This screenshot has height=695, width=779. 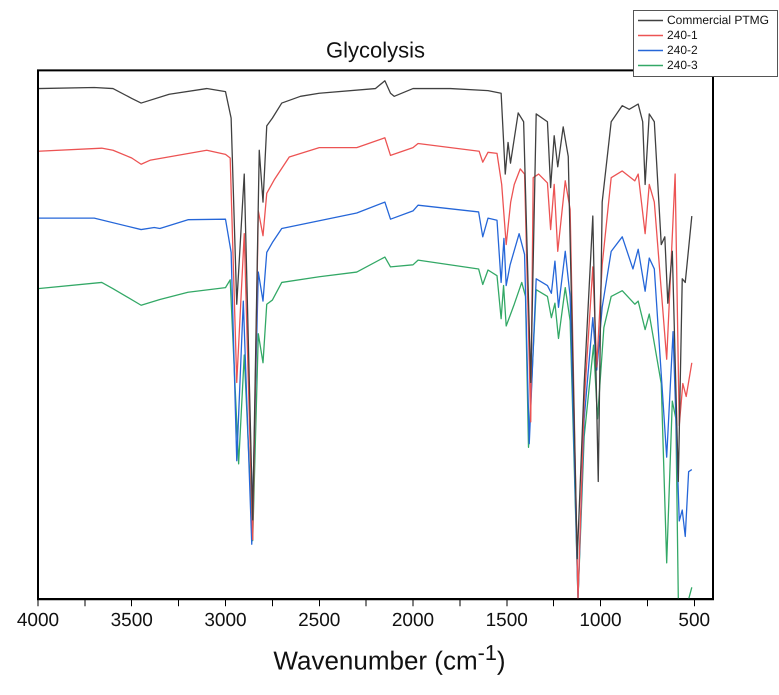 What do you see at coordinates (682, 49) in the screenshot?
I see `legend-label: 240-2` at bounding box center [682, 49].